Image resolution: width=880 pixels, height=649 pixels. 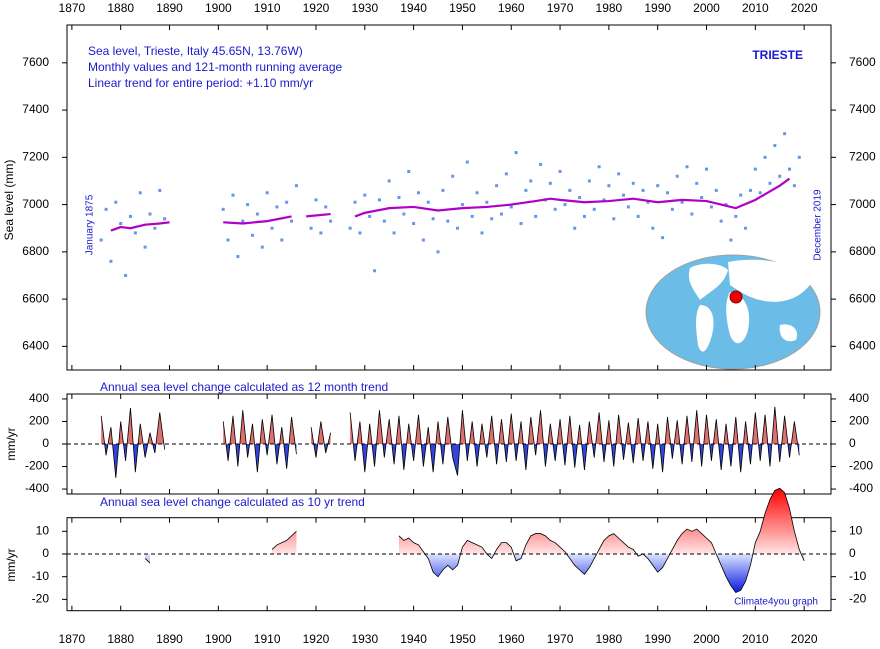 I want to click on y-tick-label: 7400, so click(x=862, y=109).